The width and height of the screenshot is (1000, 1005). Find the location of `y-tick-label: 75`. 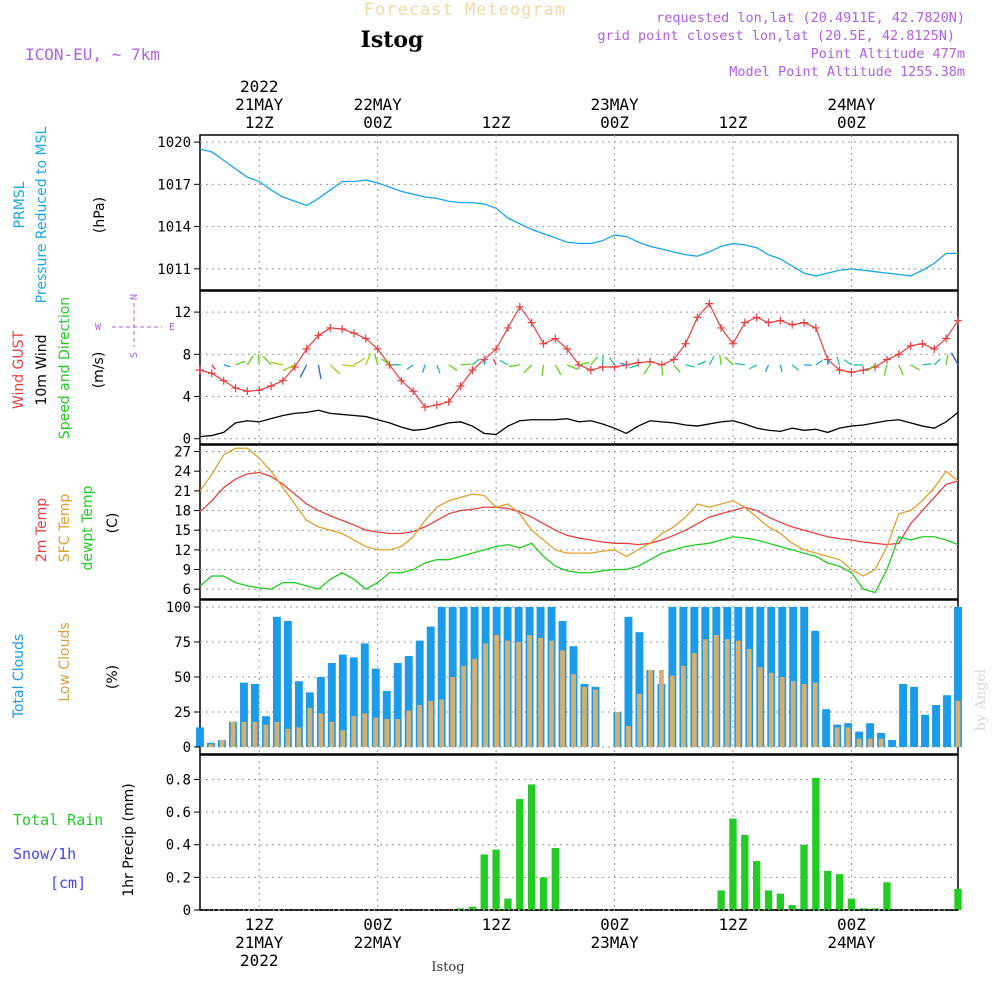

y-tick-label: 75 is located at coordinates (182, 643).